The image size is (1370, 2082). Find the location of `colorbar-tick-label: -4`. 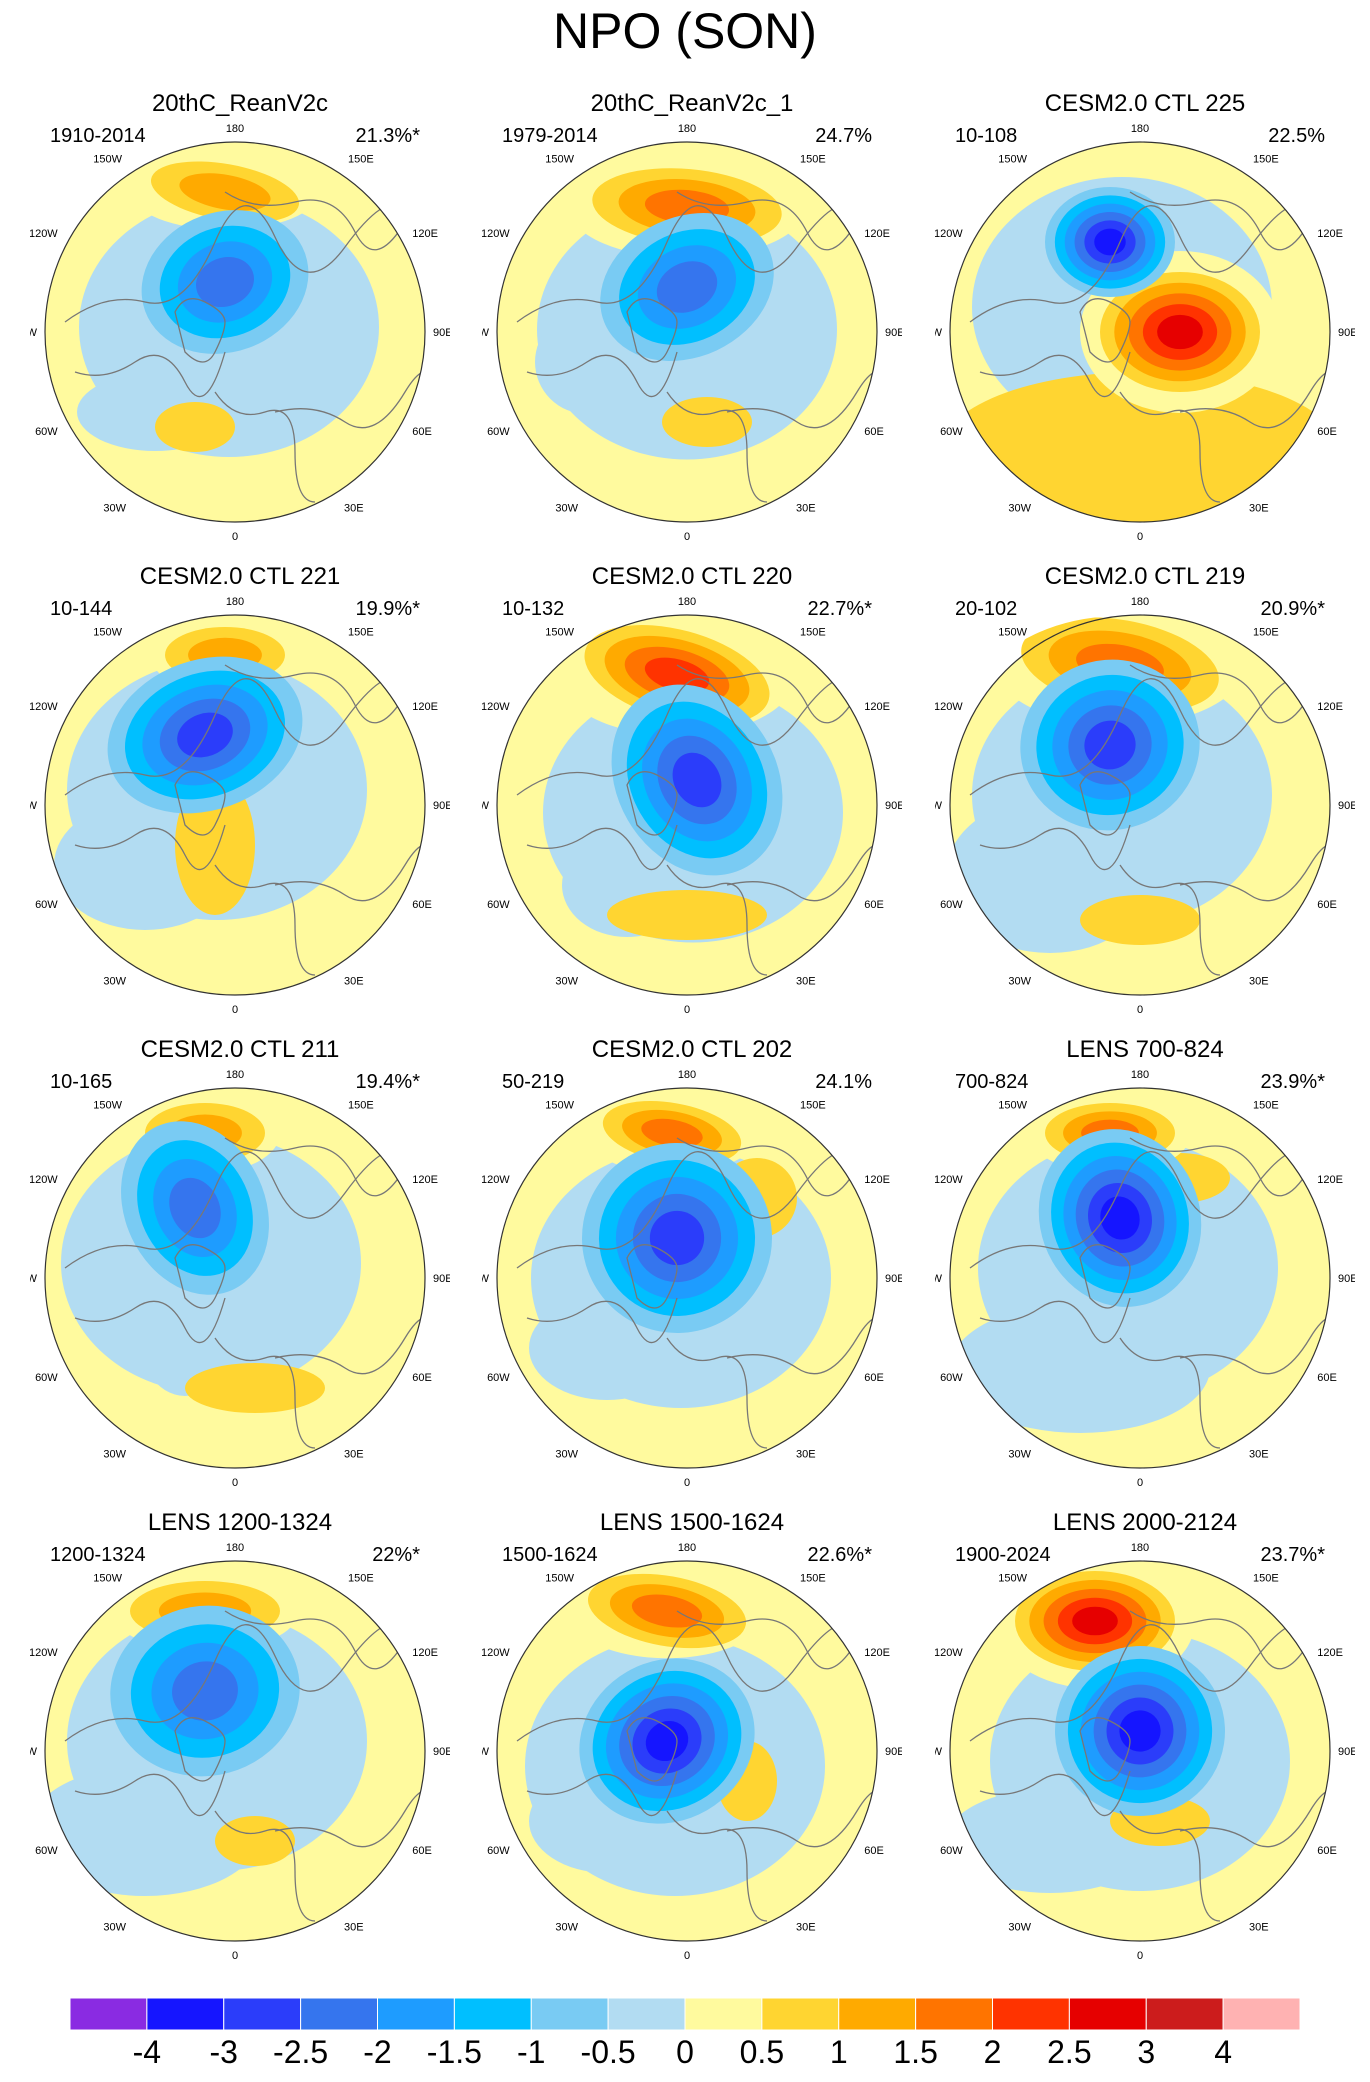

colorbar-tick-label: -4 is located at coordinates (147, 2052).